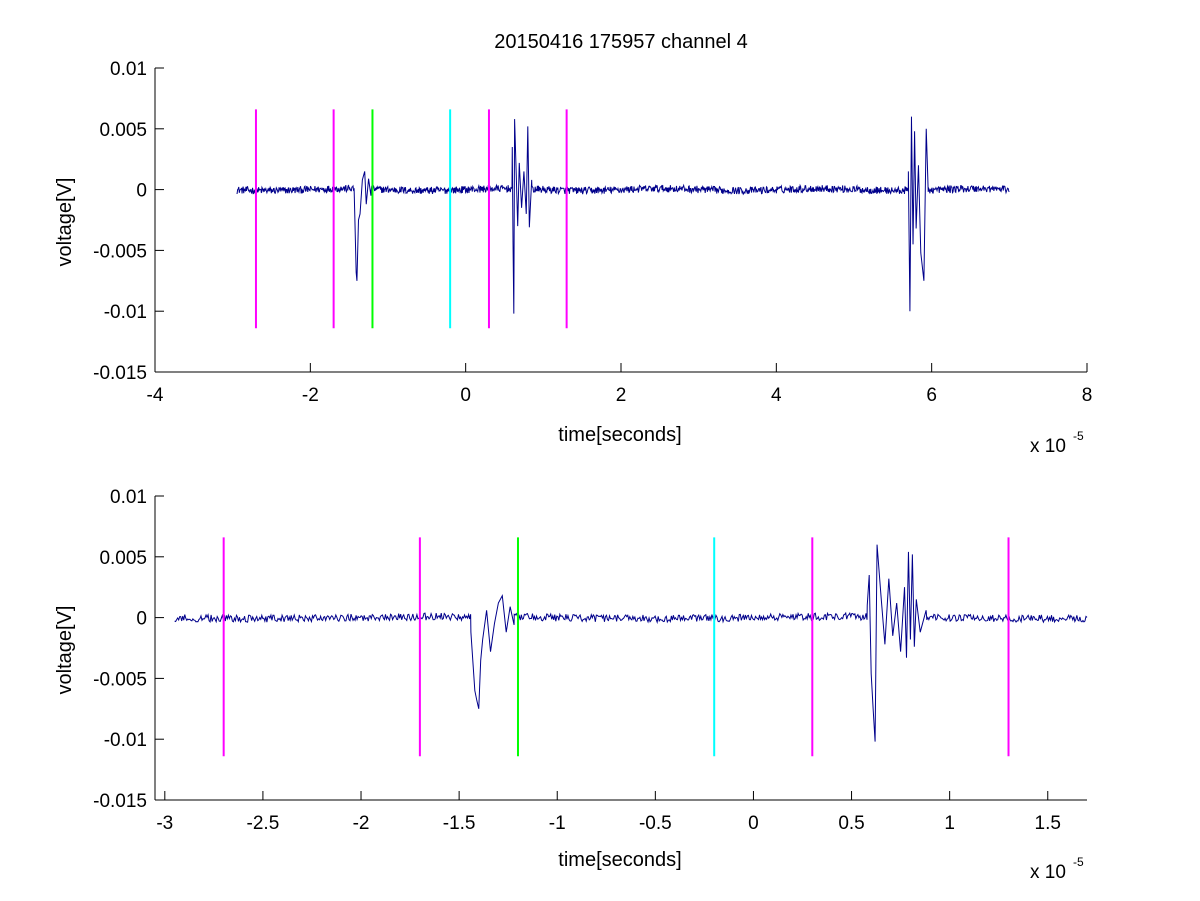 The height and width of the screenshot is (901, 1200). I want to click on x-tick-label: 0.5, so click(851, 823).